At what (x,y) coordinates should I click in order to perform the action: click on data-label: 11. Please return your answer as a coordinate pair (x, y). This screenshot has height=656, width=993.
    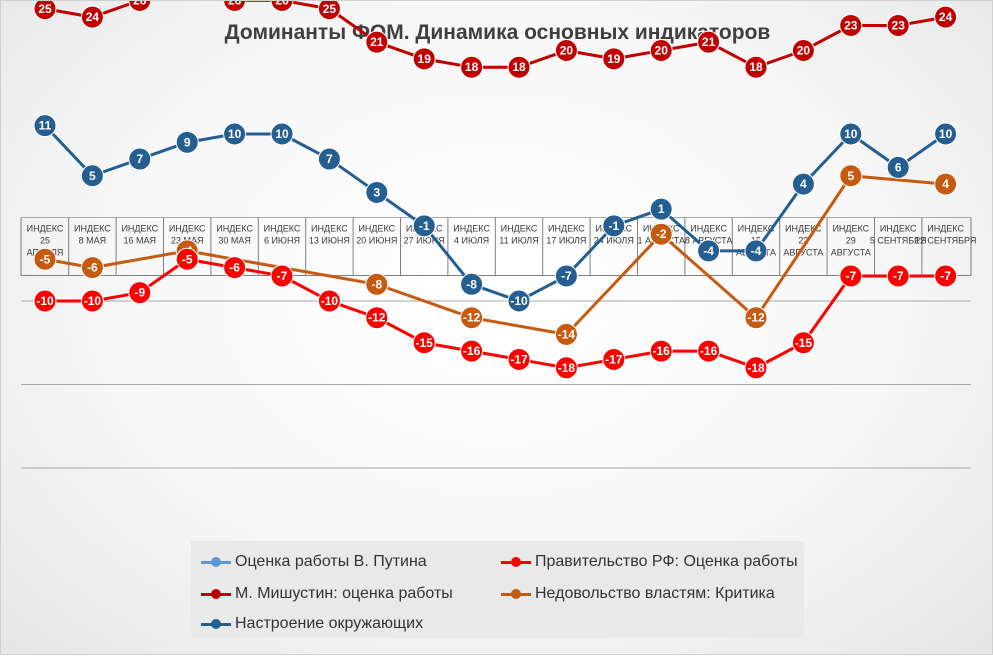
    Looking at the image, I should click on (45, 126).